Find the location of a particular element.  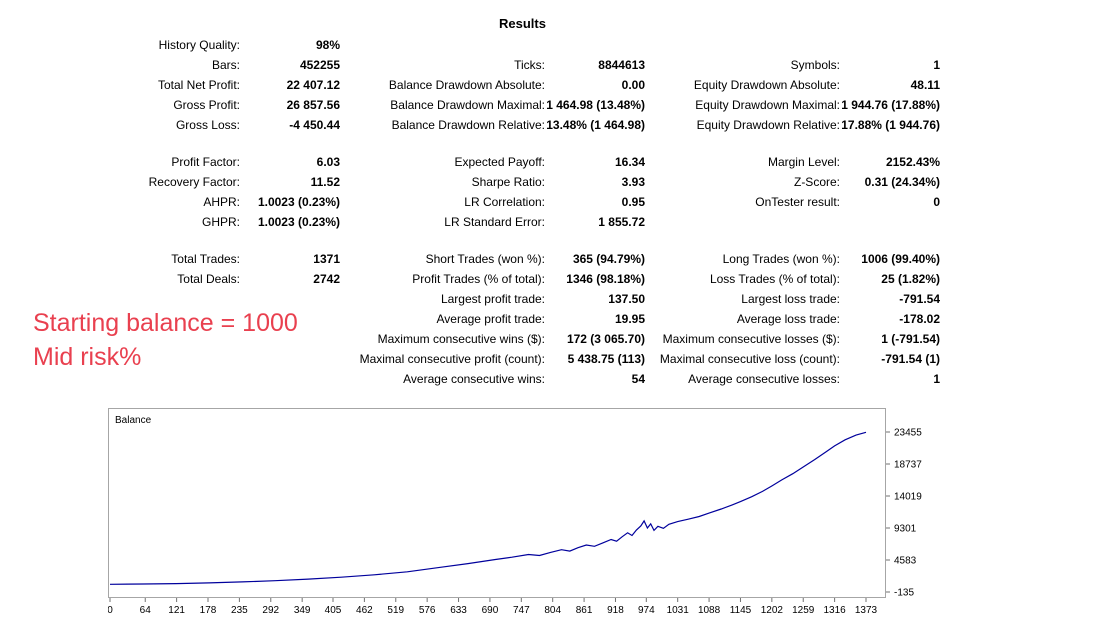

stat-value: 8844613 is located at coordinates (621, 65).